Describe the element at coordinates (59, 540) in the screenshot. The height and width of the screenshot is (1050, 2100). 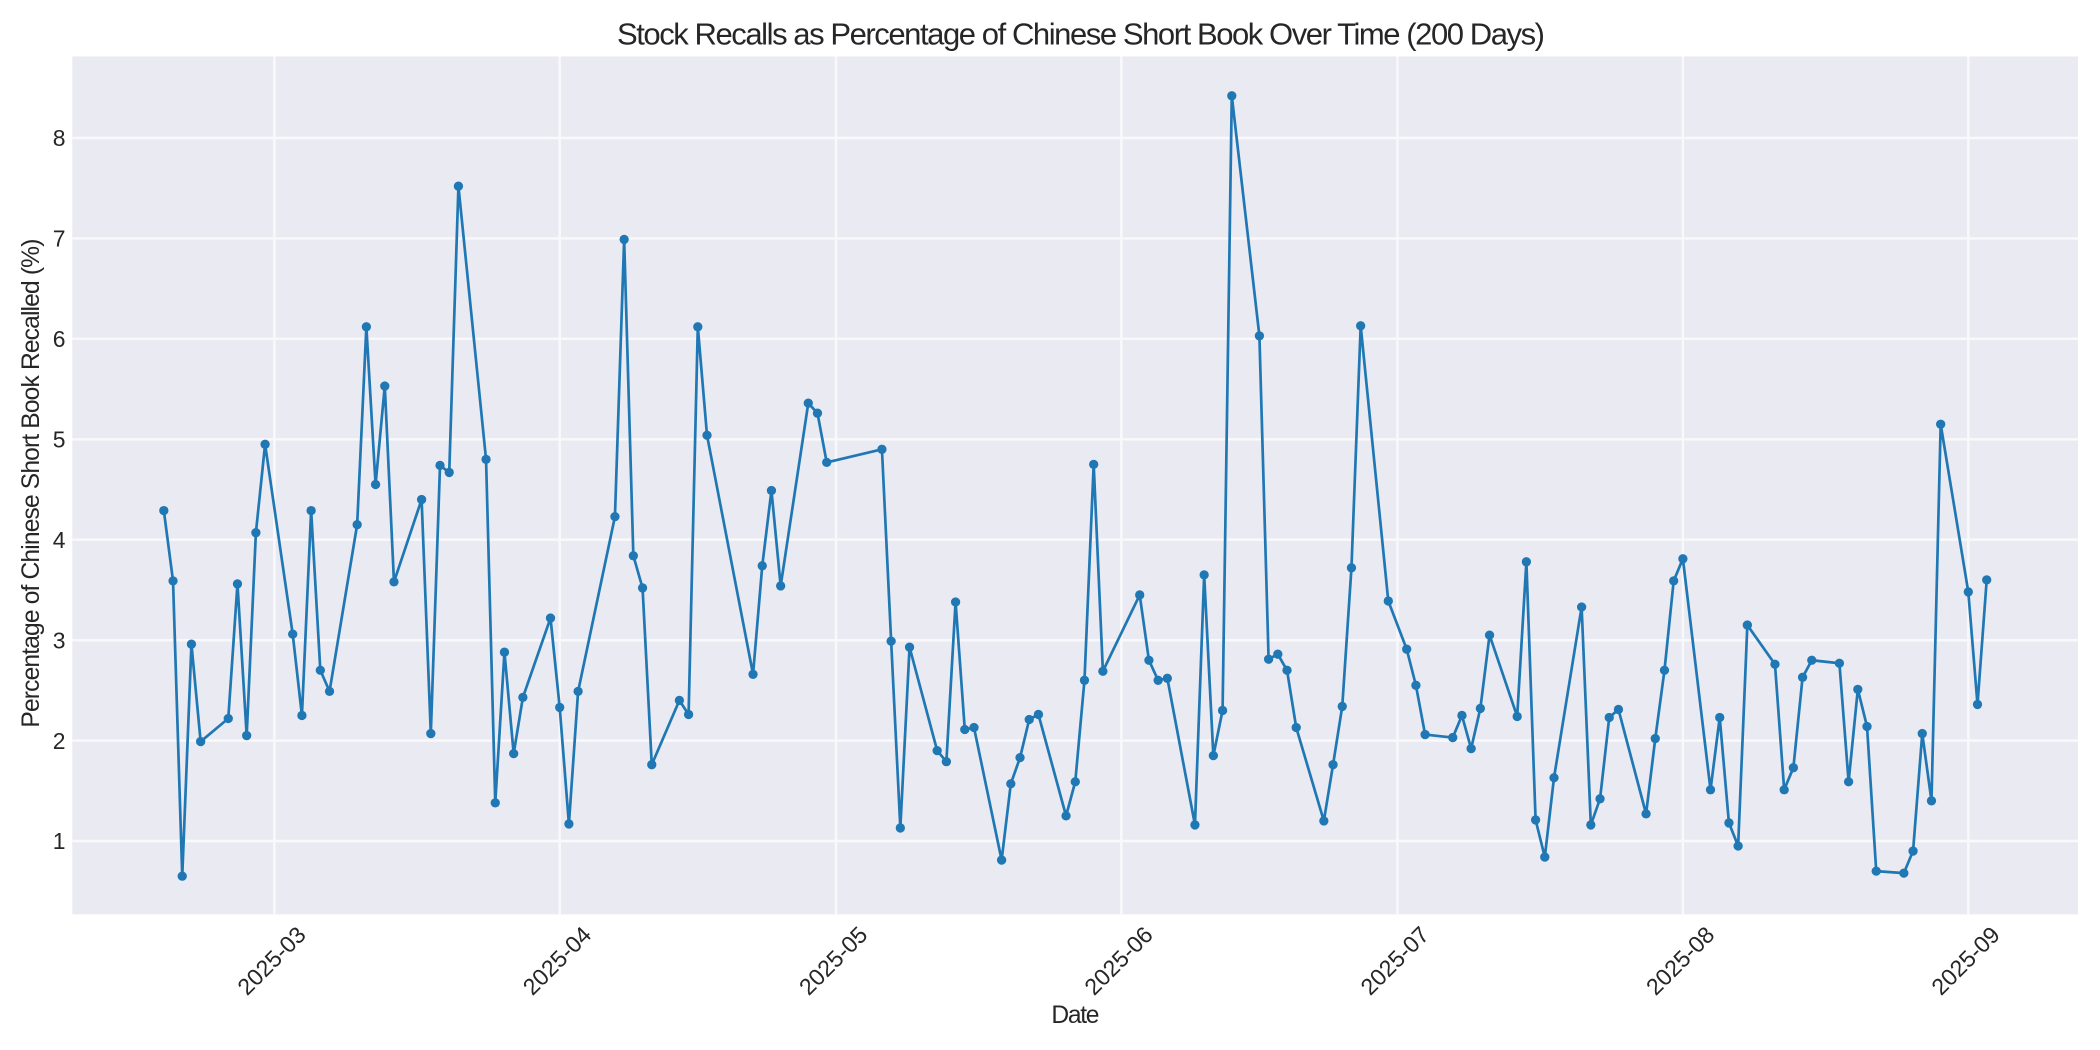
I see `svg-text: 4` at that location.